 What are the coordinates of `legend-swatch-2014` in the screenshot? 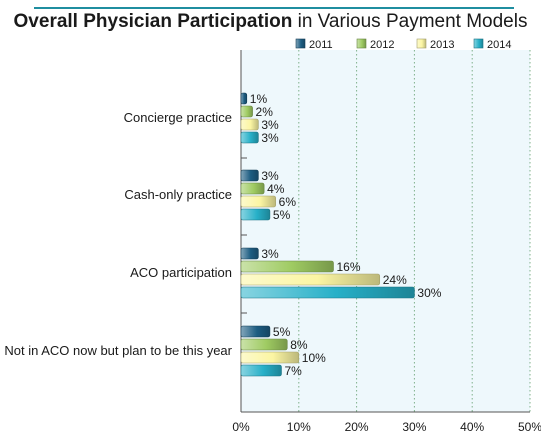 It's located at (478, 43).